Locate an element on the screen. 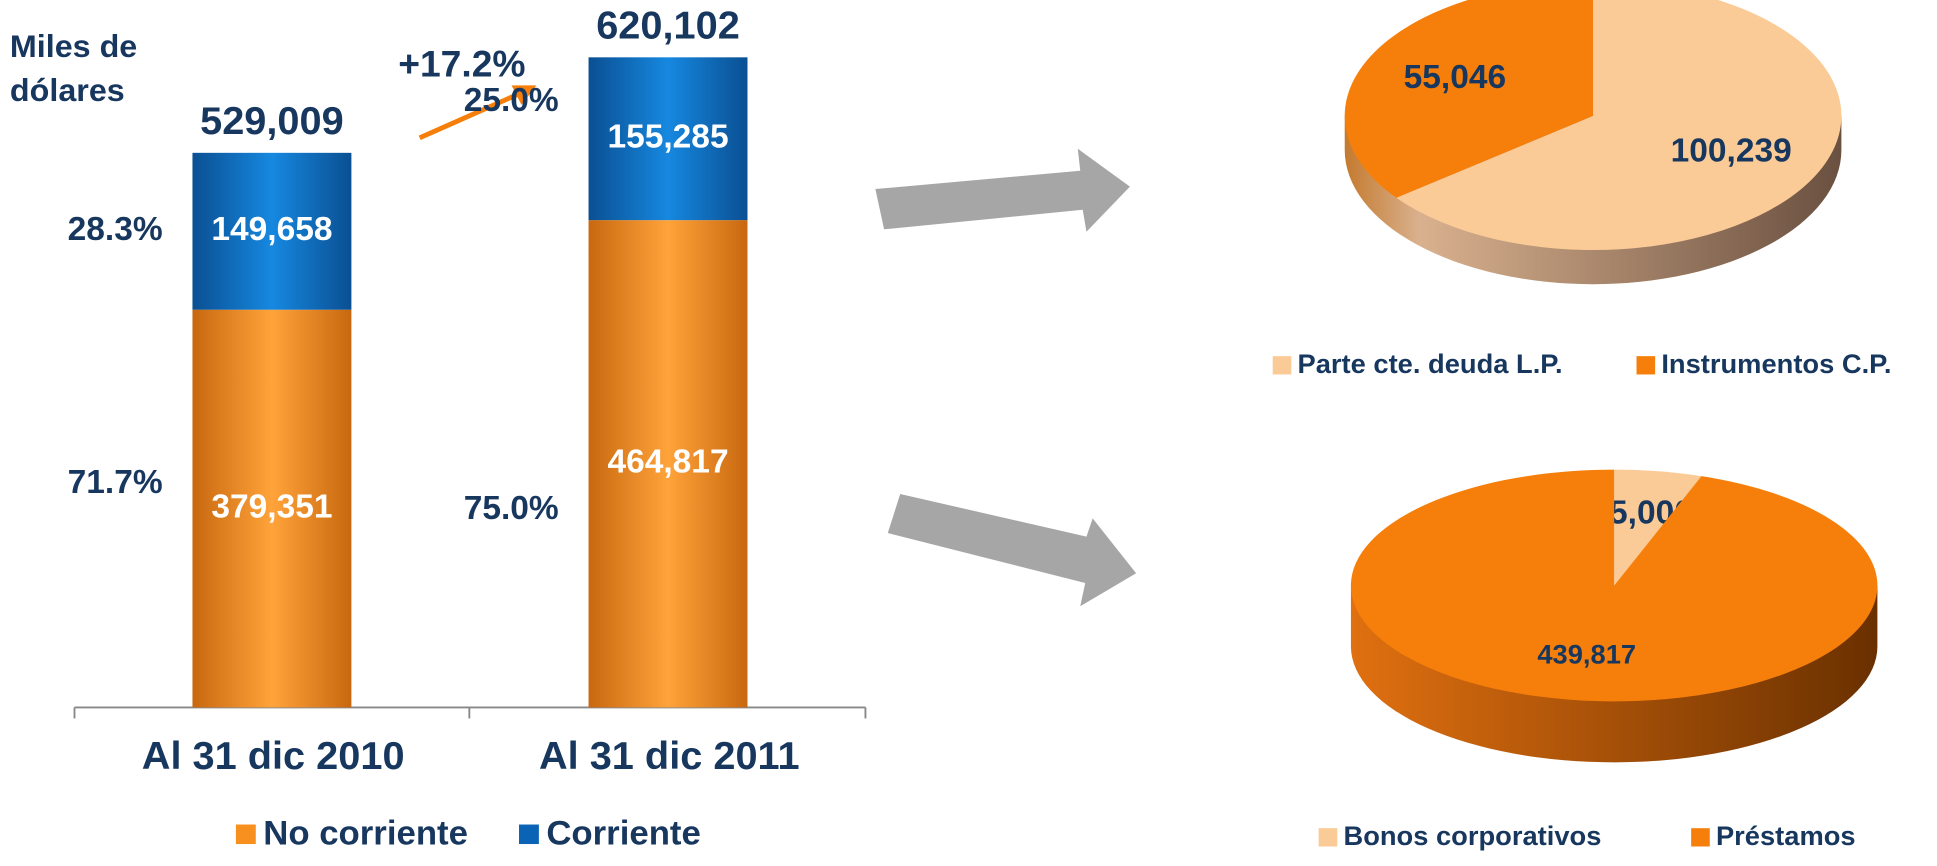 The image size is (1937, 866). value-label: 379,351 is located at coordinates (271, 507).